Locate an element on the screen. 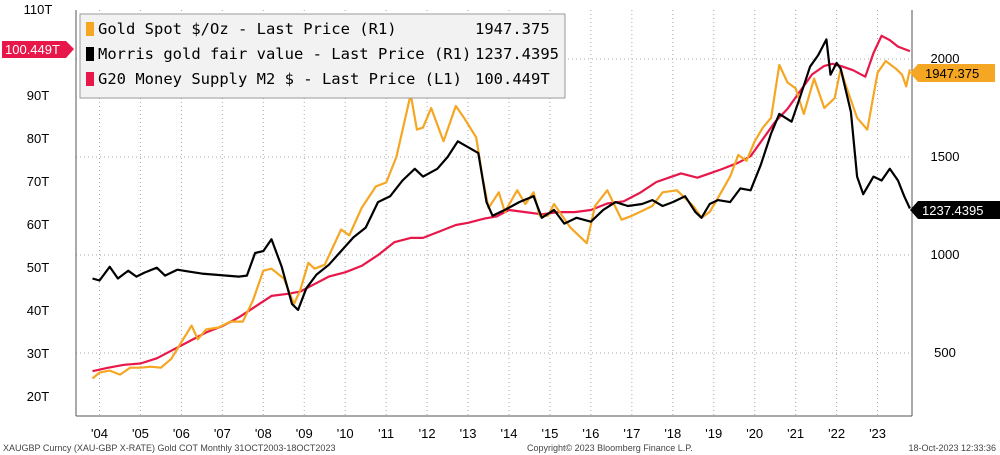 This screenshot has height=455, width=1000. x-tick-label: '05 is located at coordinates (140, 433).